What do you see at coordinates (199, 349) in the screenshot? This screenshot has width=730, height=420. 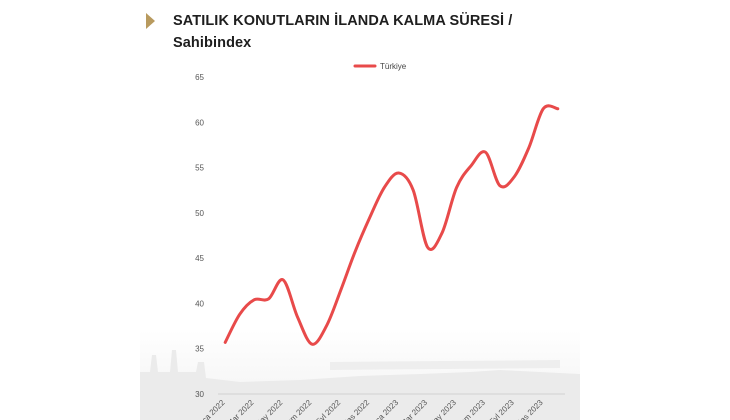 I see `y-tick-label: 35` at bounding box center [199, 349].